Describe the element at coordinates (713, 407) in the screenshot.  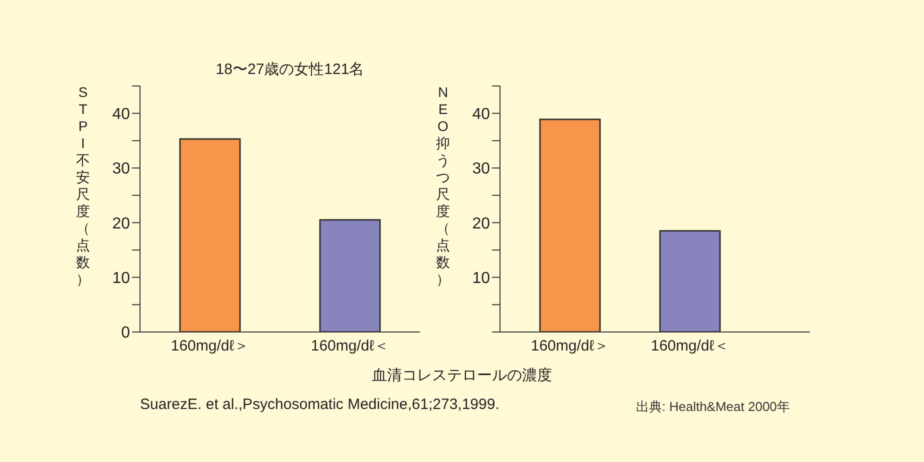
I see `source-note: 出典: Health&Meat 2000年` at that location.